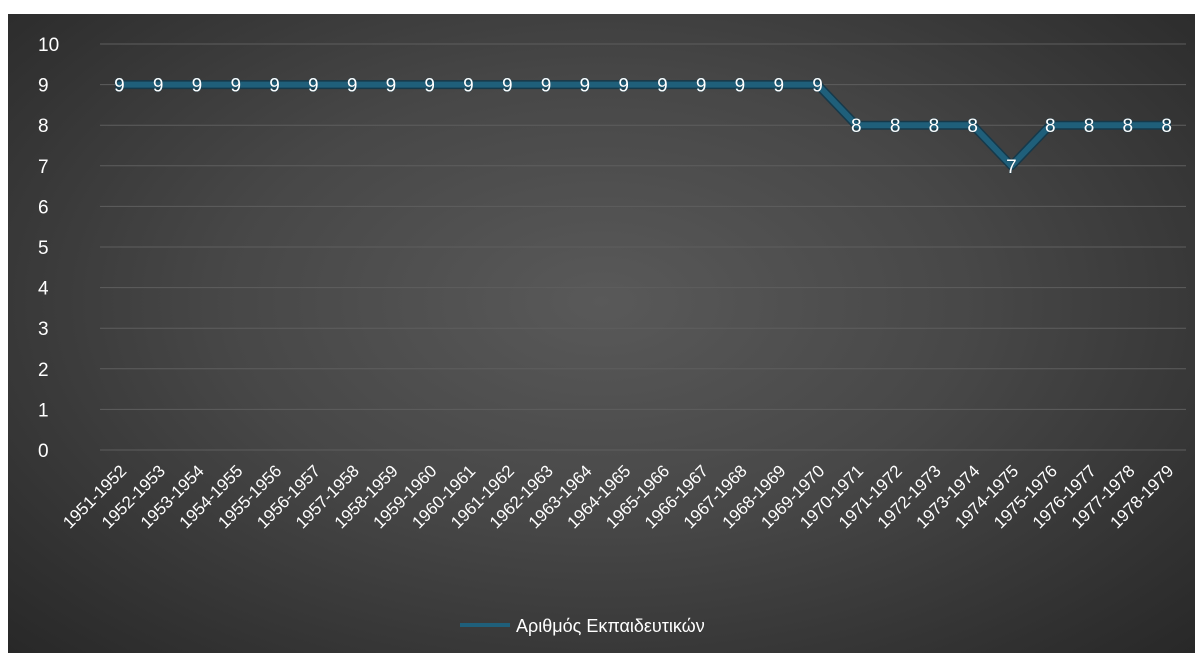  What do you see at coordinates (43, 329) in the screenshot?
I see `y-tick-label: 3` at bounding box center [43, 329].